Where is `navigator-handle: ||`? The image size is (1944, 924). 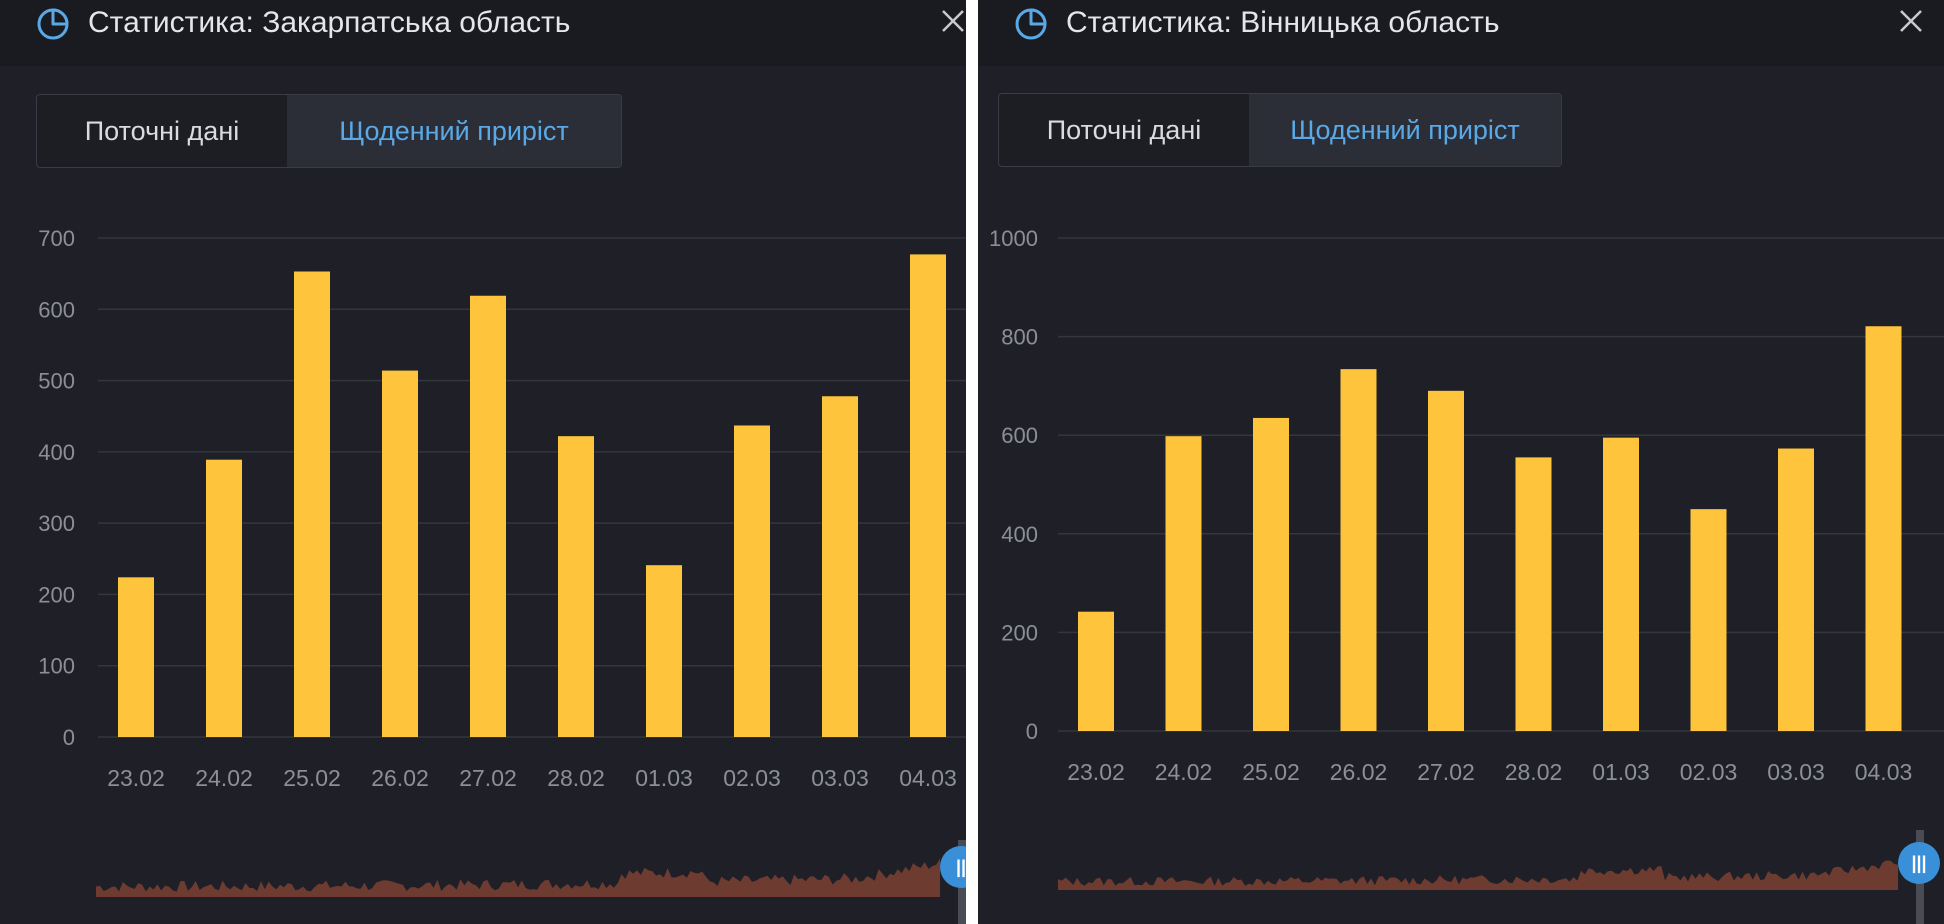
navigator-handle: || is located at coordinates (953, 867).